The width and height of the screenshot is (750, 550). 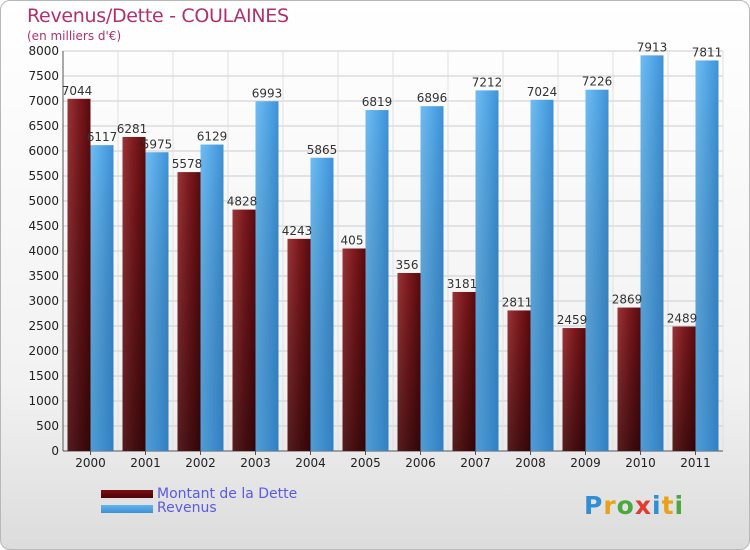 I want to click on x-tick-label: 2009, so click(x=585, y=463).